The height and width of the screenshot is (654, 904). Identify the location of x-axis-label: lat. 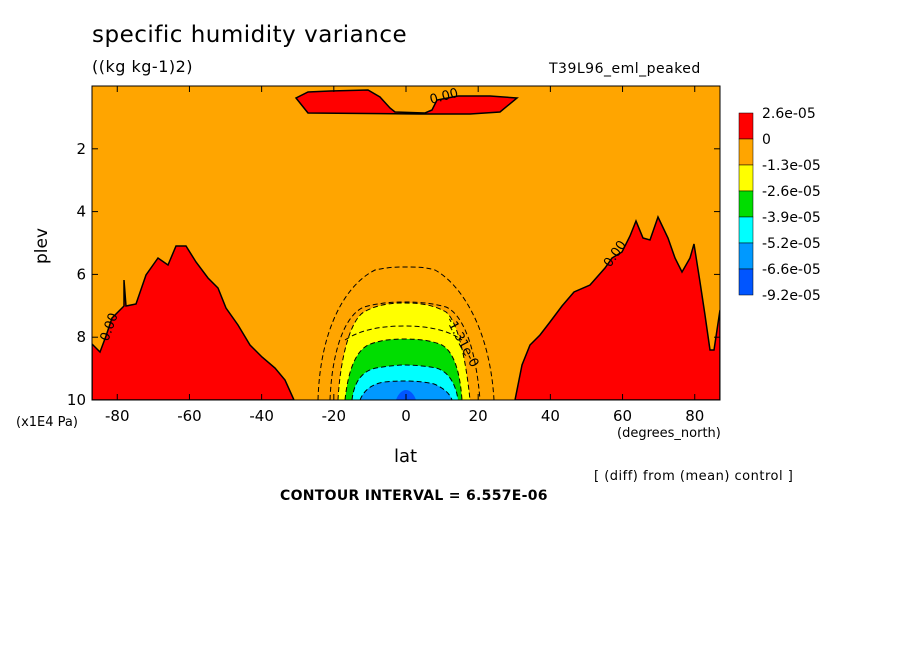
(406, 456).